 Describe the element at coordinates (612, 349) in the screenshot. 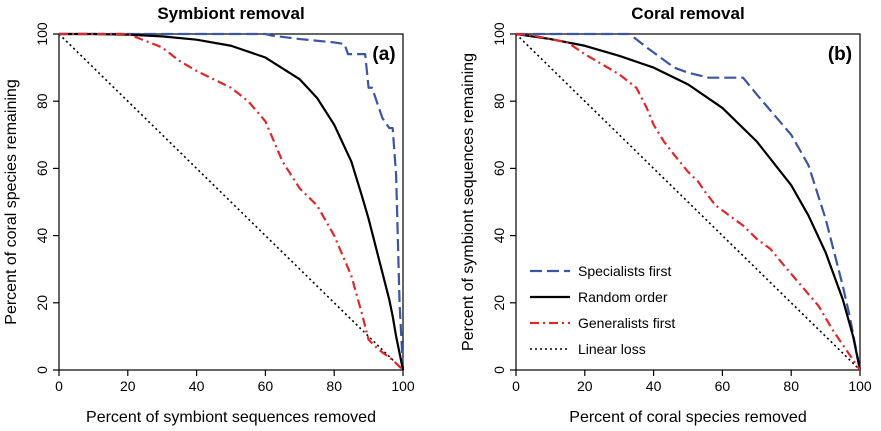

I see `legend-label-linear: Linear loss` at that location.